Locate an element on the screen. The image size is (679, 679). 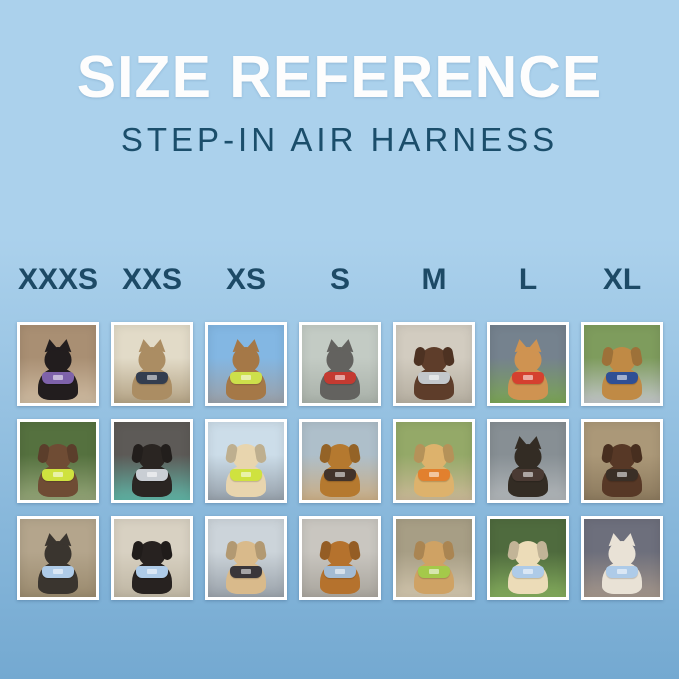
photo-xxs-row2 is located at coordinates (152, 461).